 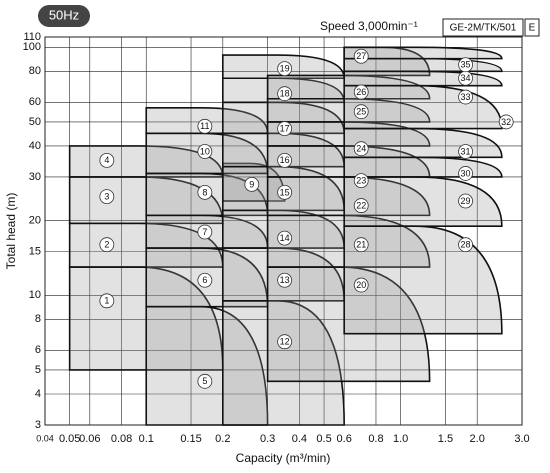 What do you see at coordinates (11, 231) in the screenshot?
I see `y-axis-label: Total head (m)` at bounding box center [11, 231].